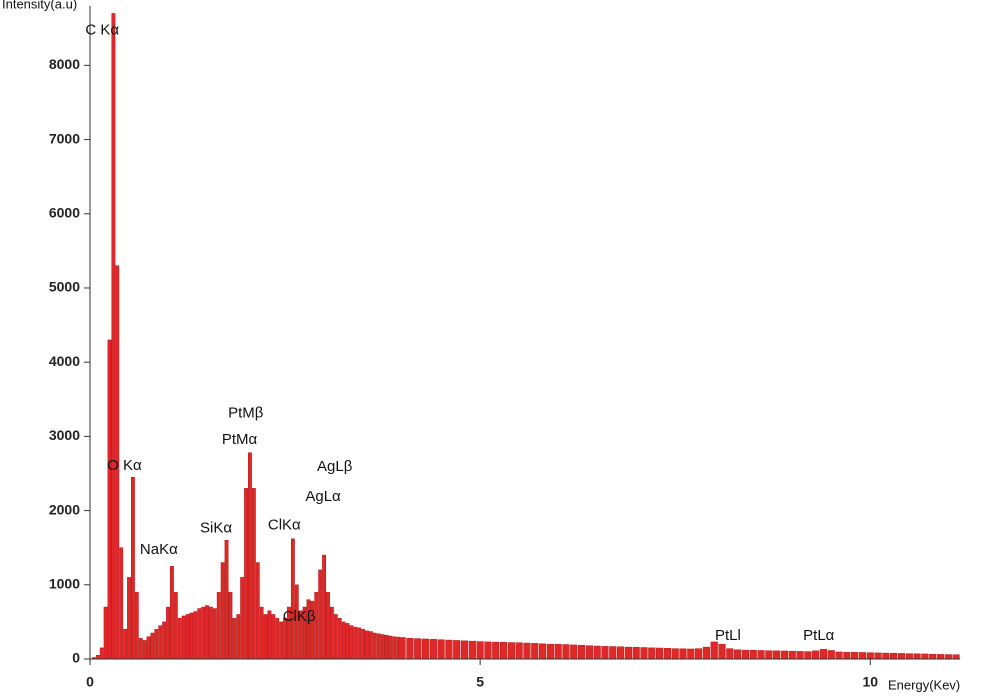 The image size is (1000, 699). Describe the element at coordinates (102, 29) in the screenshot. I see `peak-label: C Kα` at that location.